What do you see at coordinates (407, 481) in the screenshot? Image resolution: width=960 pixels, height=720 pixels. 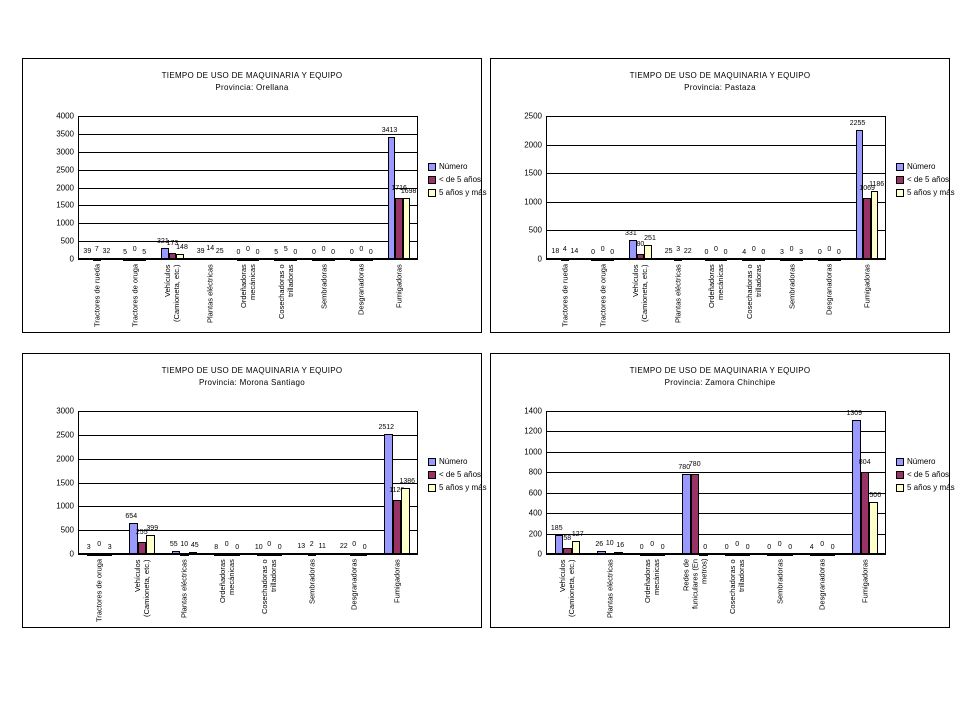 I see `value-label: 1386` at bounding box center [407, 481].